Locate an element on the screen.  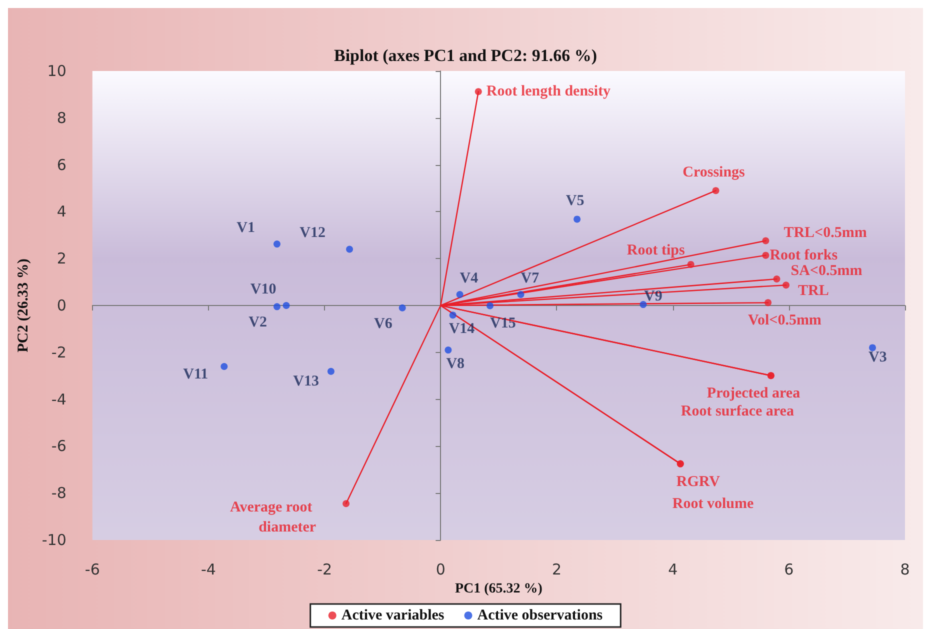
y-tick-label: 0 is located at coordinates (61, 305).